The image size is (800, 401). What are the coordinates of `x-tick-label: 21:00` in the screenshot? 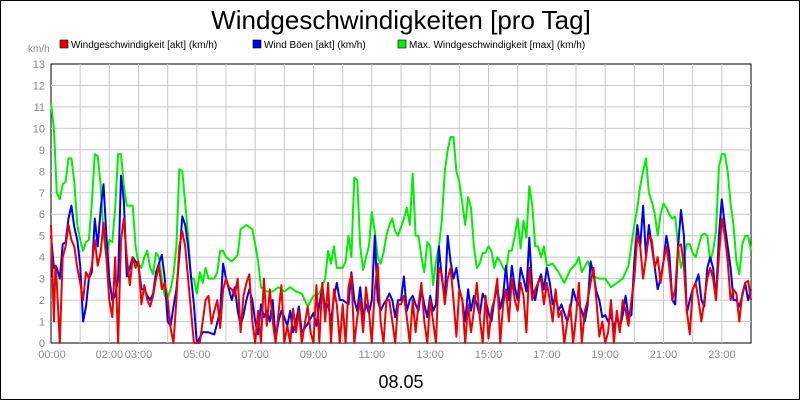 It's located at (664, 355).